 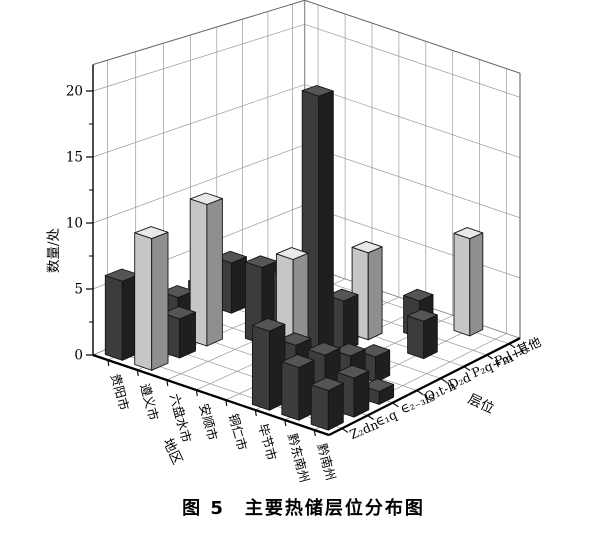 What do you see at coordinates (424, 387) in the screenshot?
I see `z-axis-line` at bounding box center [424, 387].